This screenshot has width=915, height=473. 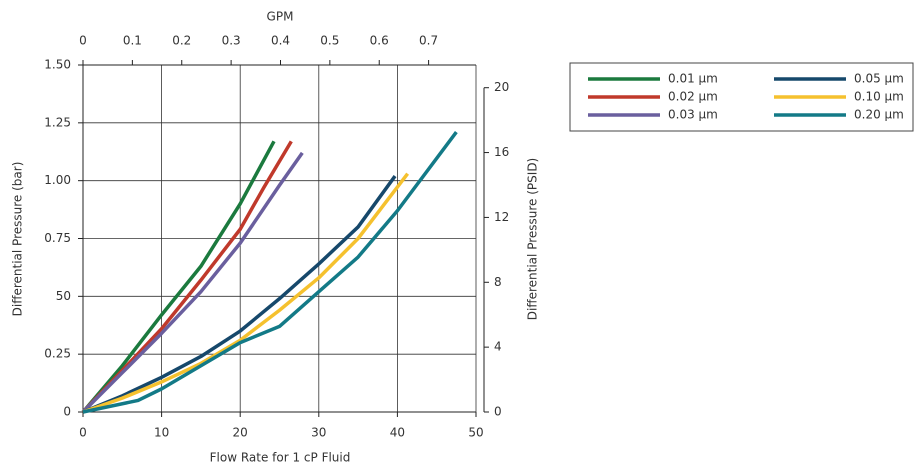 What do you see at coordinates (329, 41) in the screenshot?
I see `x2-tick-label: 0.5` at bounding box center [329, 41].